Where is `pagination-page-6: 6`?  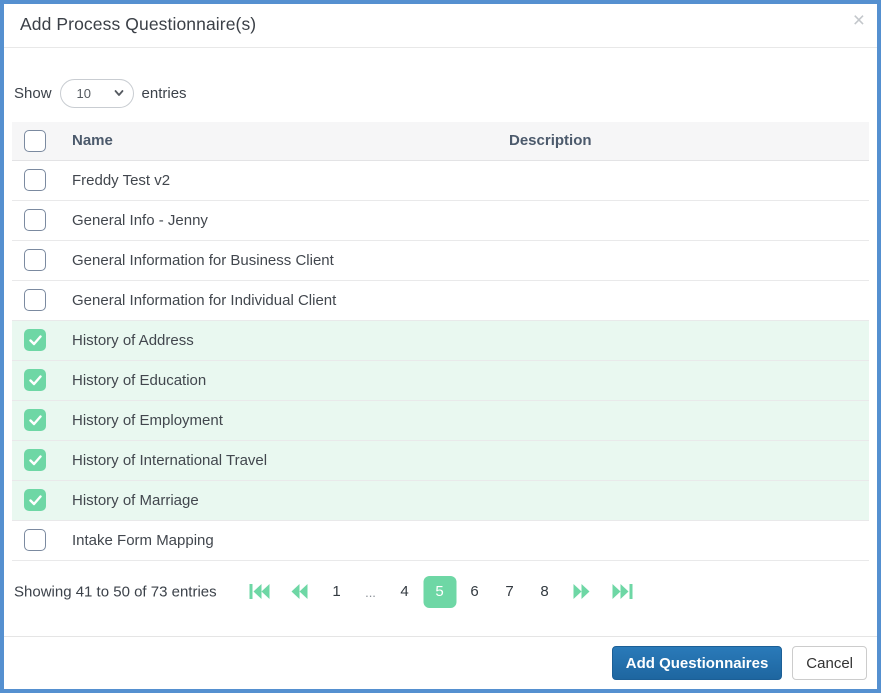
pagination-page-6: 6 is located at coordinates (474, 591).